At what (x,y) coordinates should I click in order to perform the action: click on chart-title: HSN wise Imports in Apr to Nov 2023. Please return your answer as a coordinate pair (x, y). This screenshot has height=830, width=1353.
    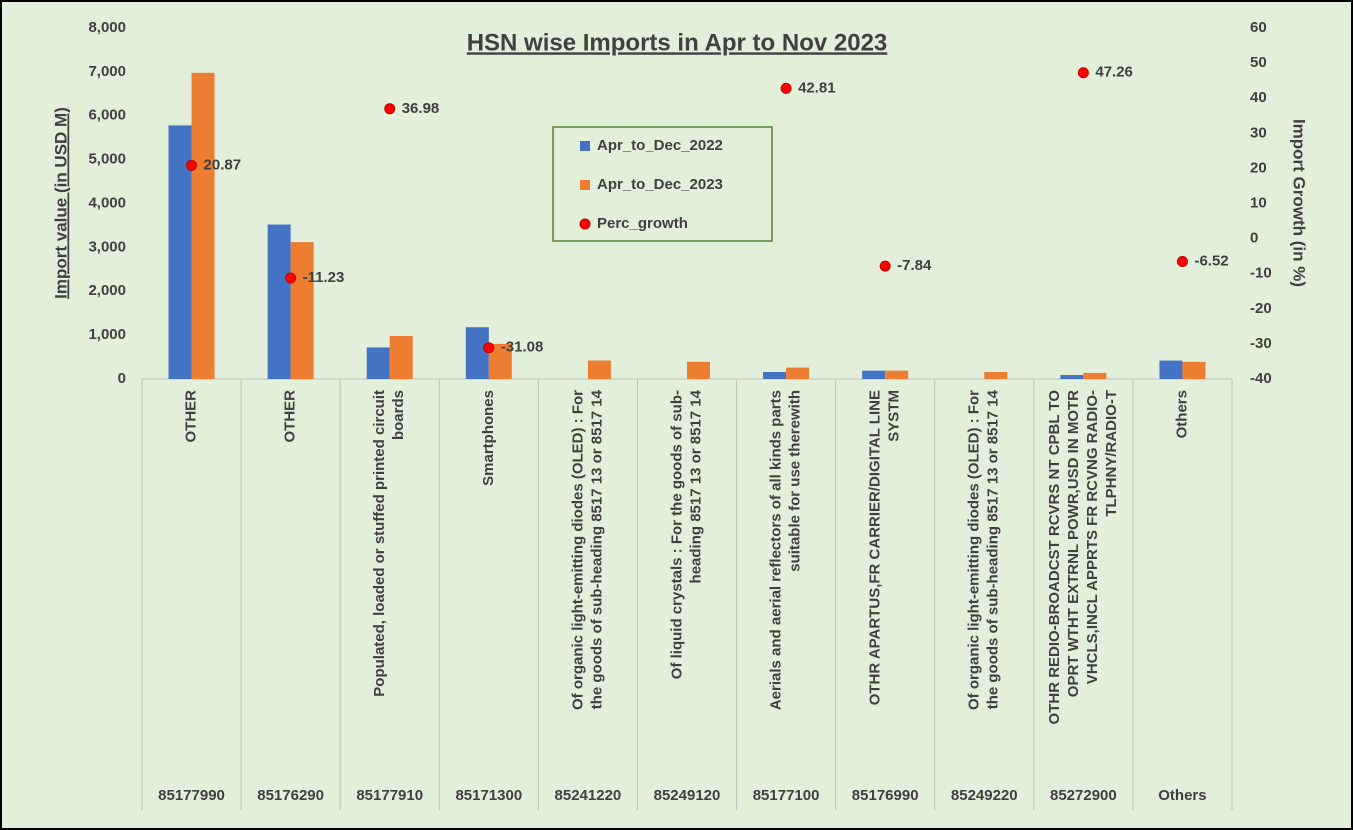
    Looking at the image, I should click on (677, 42).